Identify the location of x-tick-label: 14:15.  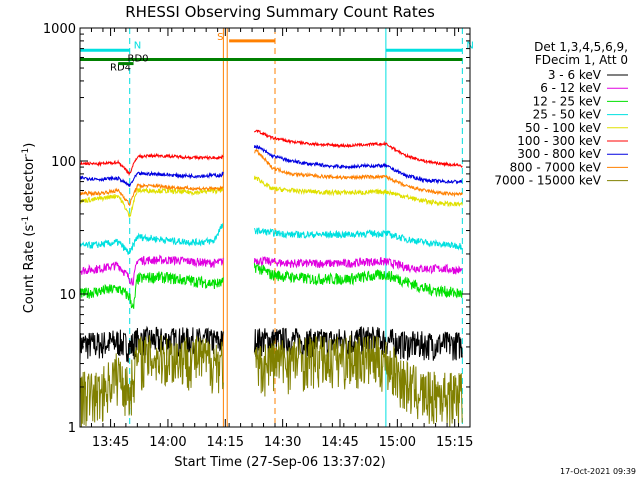
(225, 442).